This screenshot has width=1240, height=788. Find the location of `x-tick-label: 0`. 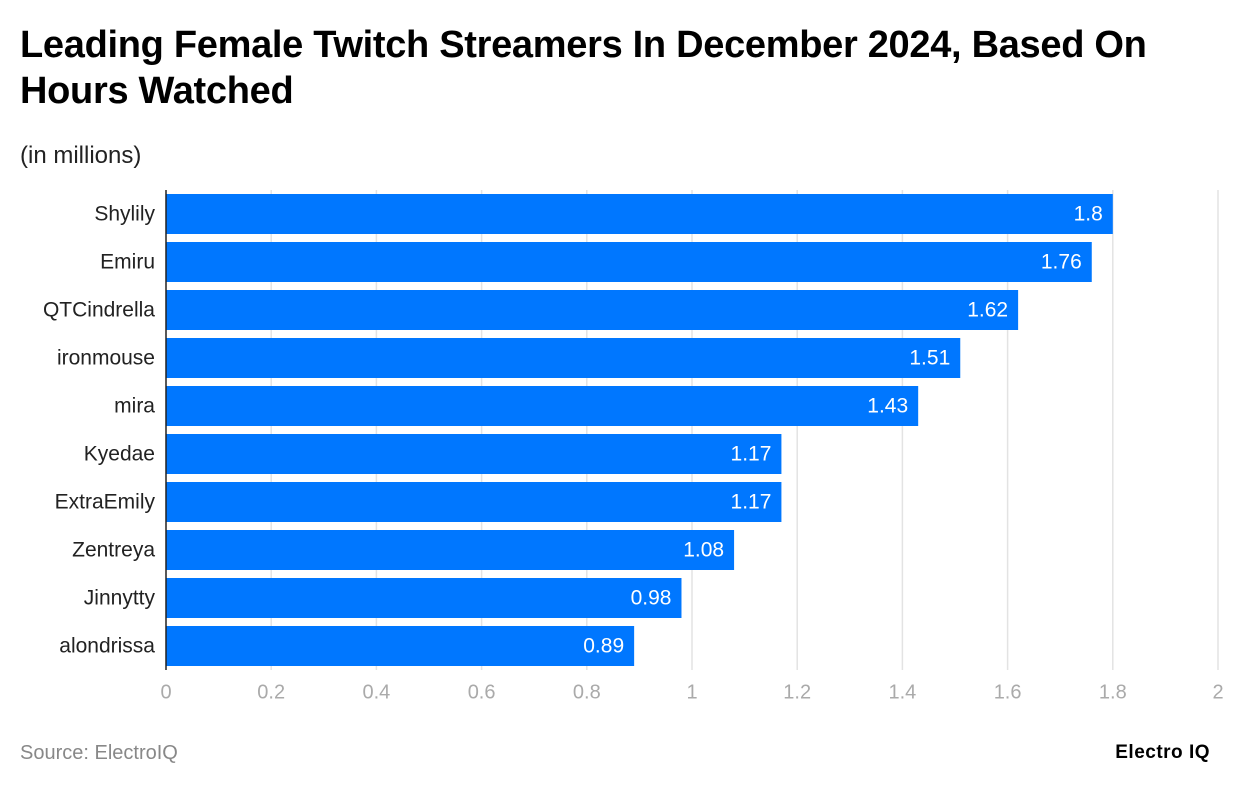

x-tick-label: 0 is located at coordinates (165, 692).